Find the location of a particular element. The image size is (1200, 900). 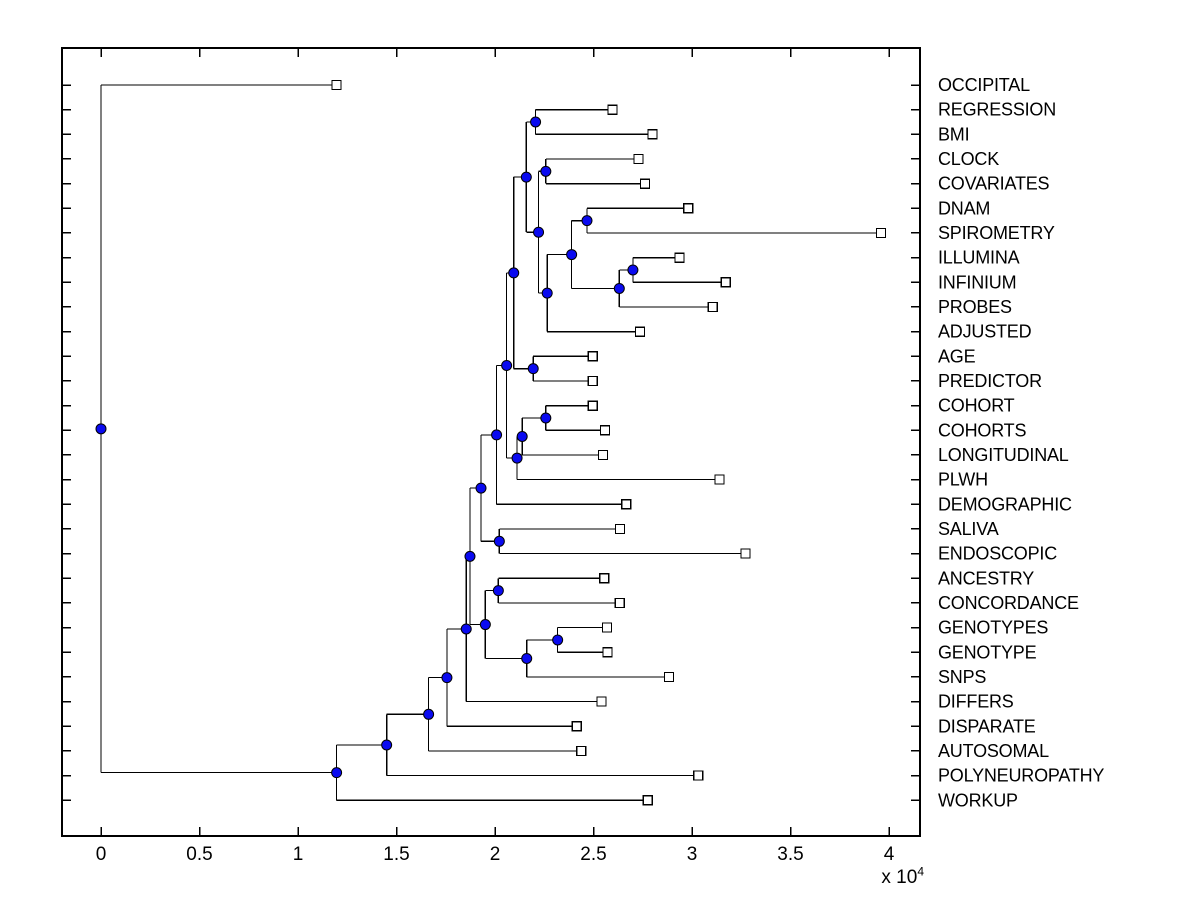

leaf-label: GENOTYPE is located at coordinates (987, 652).